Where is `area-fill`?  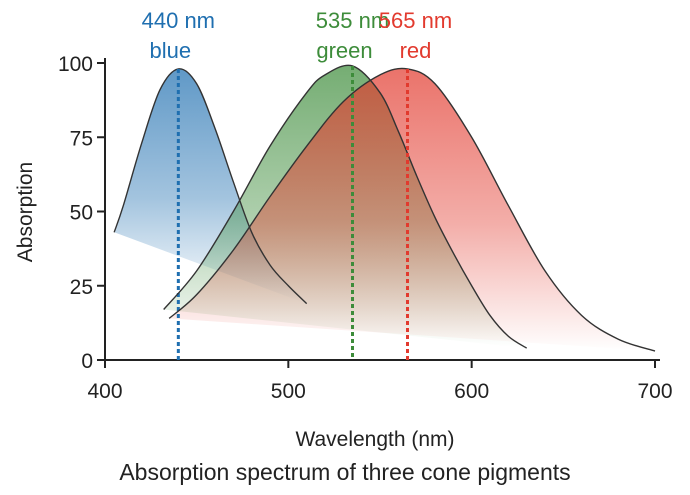 area-fill is located at coordinates (210, 186).